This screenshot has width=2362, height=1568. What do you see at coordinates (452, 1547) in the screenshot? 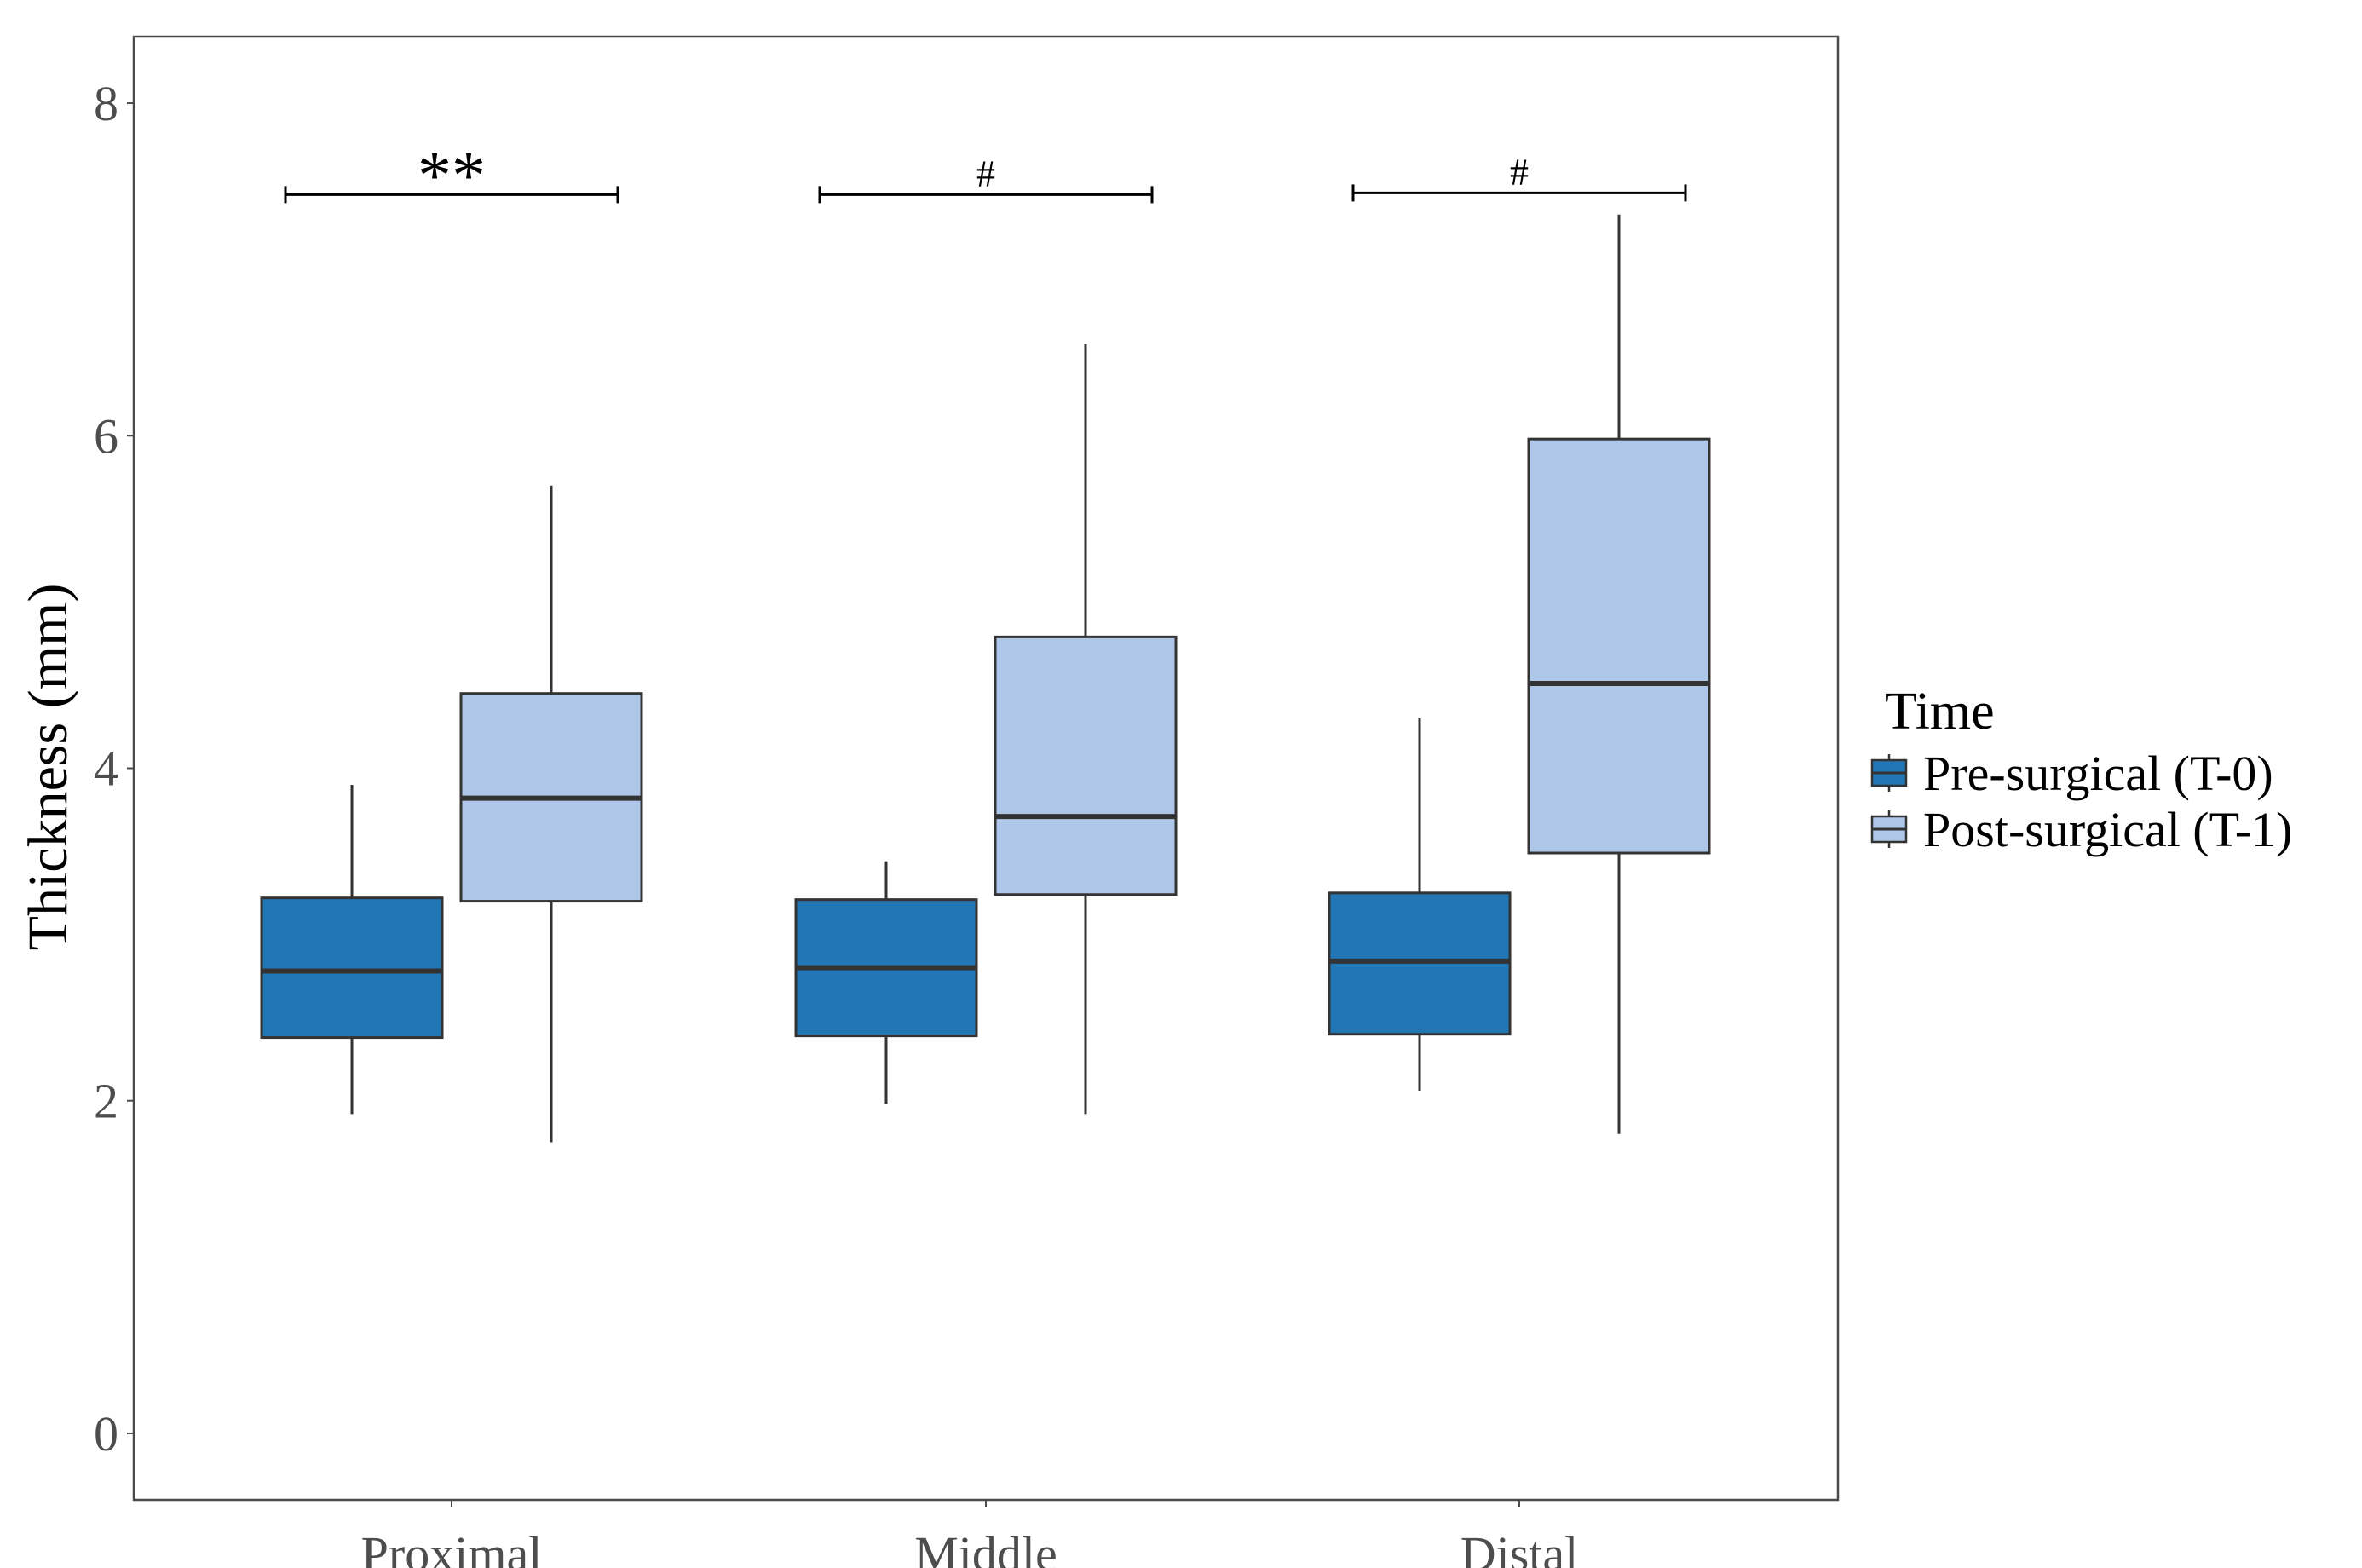
I see `x-tick-label: Proximal` at bounding box center [452, 1547].